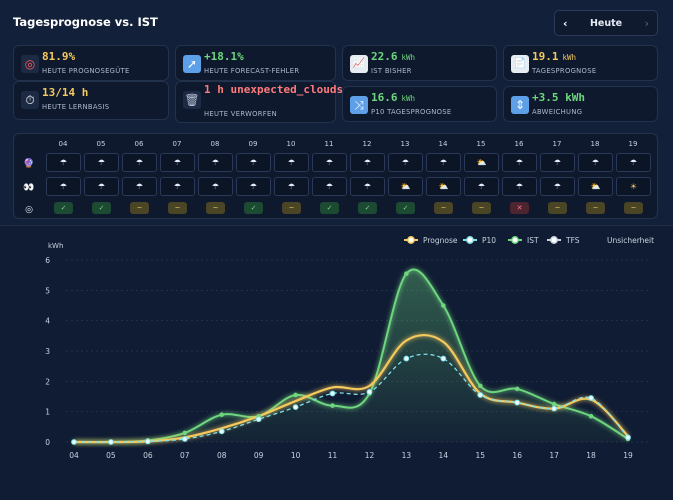 The image size is (673, 500). What do you see at coordinates (481, 208) in the screenshot?
I see `eval-badge-15: ~` at bounding box center [481, 208].